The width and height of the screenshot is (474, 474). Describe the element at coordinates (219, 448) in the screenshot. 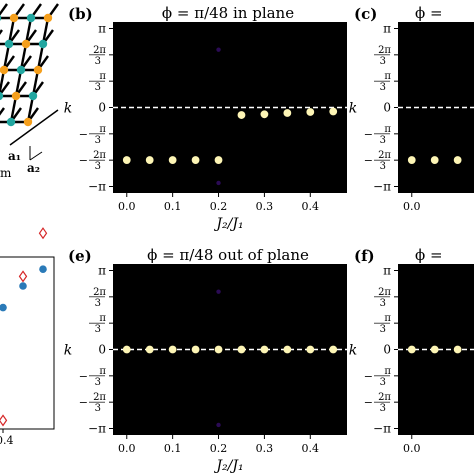

I see `xtick-label: 0.2` at that location.